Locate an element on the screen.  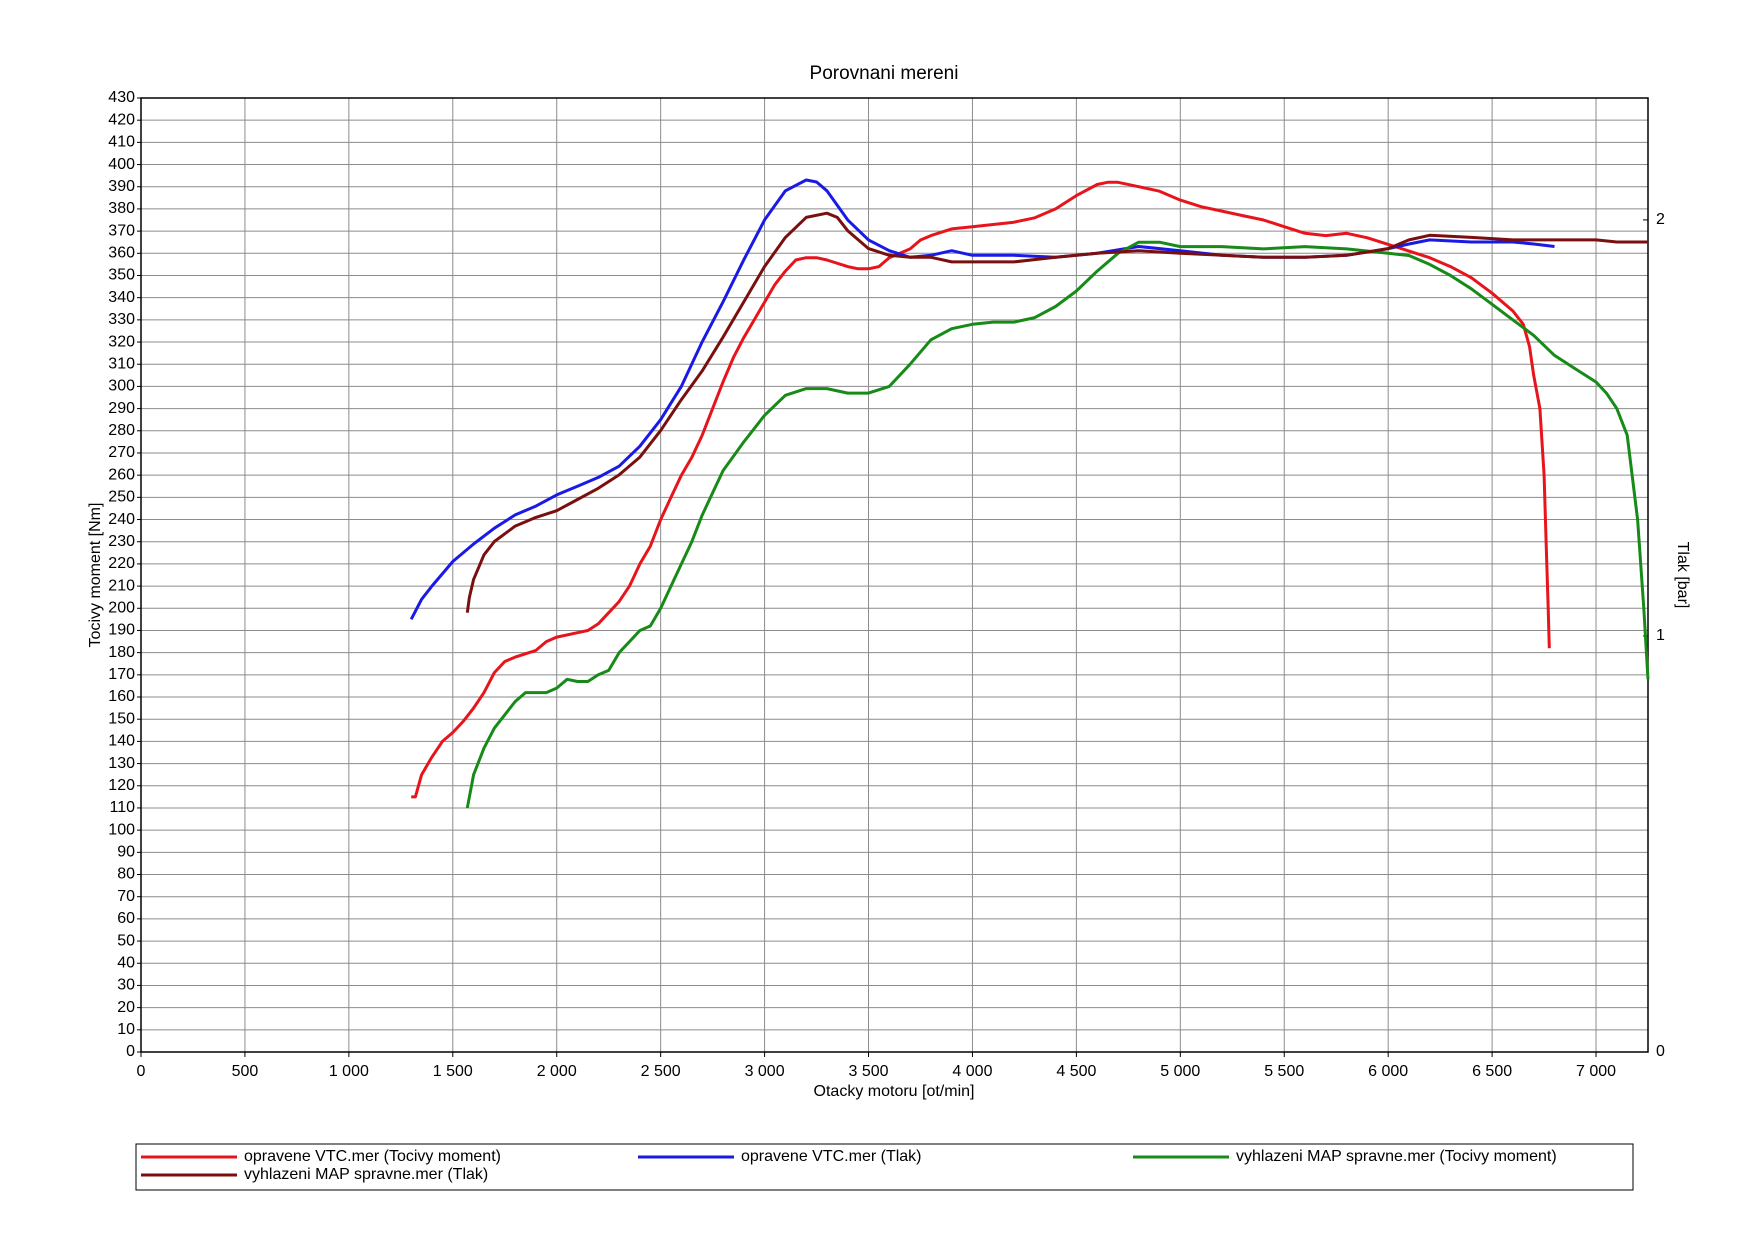
y2-tick-label: 1 is located at coordinates (1660, 635).